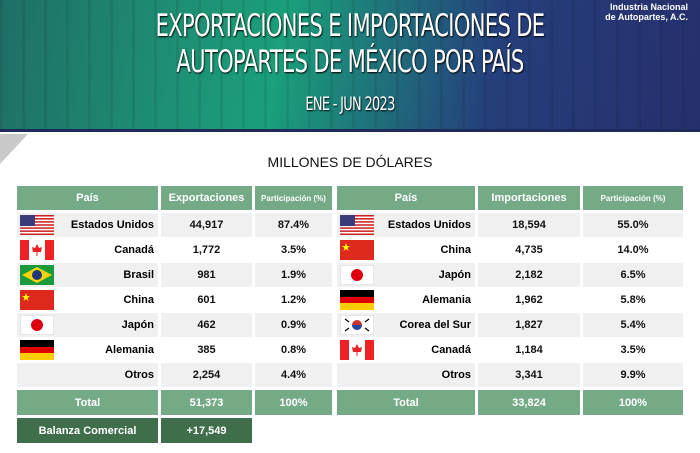 This screenshot has height=453, width=700. Describe the element at coordinates (406, 198) in the screenshot. I see `imports-header-country: País` at that location.